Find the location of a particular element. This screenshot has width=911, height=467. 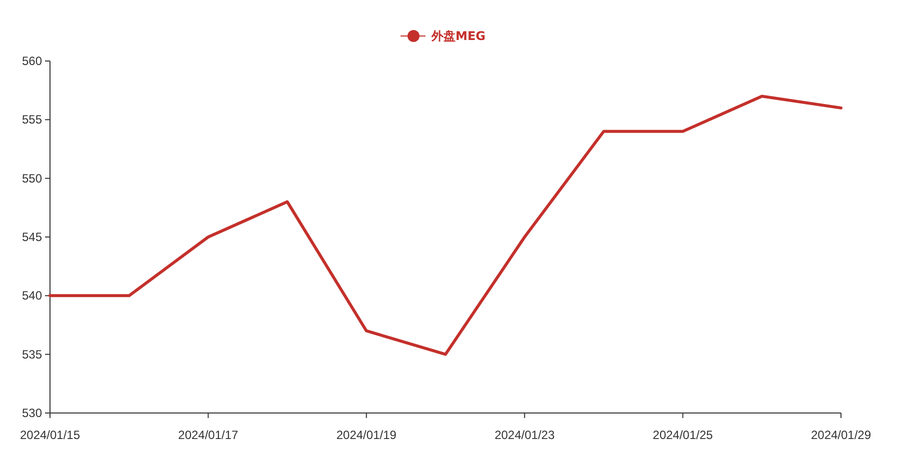

x-tick-label: 2024/01/25 is located at coordinates (683, 435).